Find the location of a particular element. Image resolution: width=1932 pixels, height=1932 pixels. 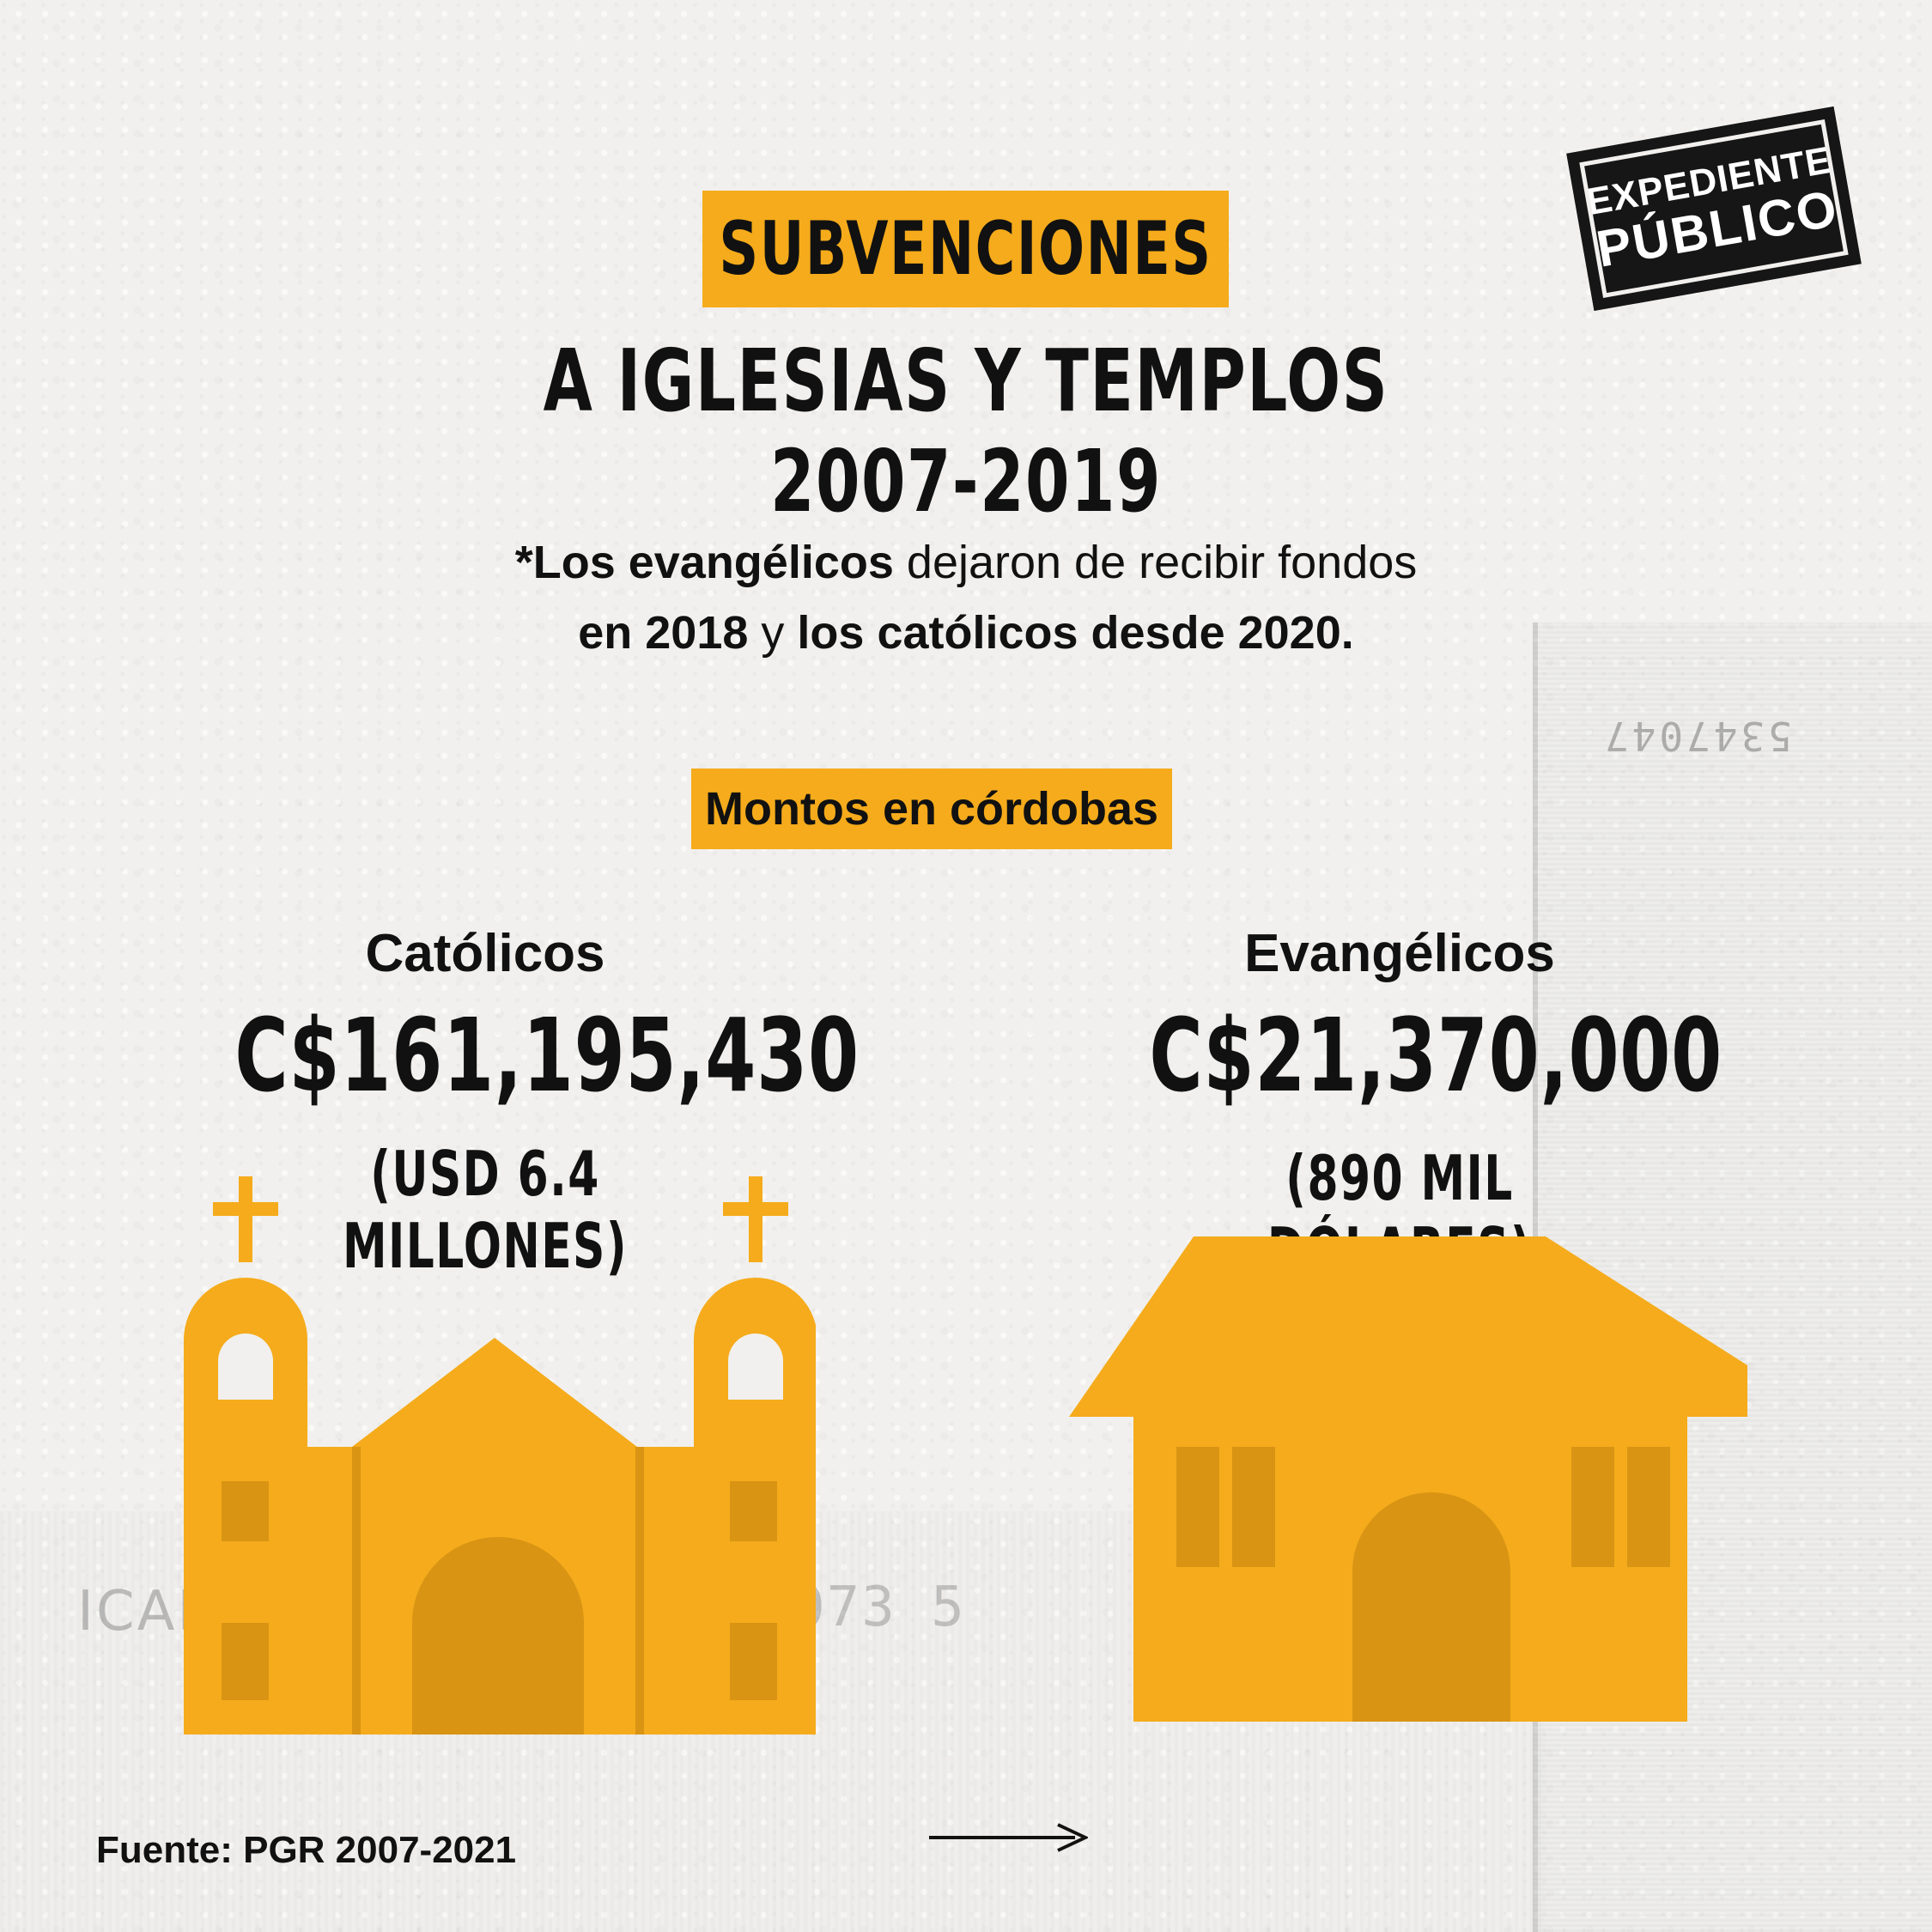

note-bold-1: *Los evangélicos is located at coordinates (704, 563).